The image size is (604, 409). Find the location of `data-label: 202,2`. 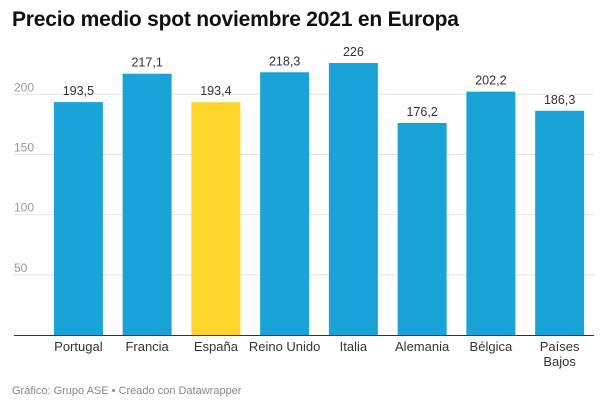

data-label: 202,2 is located at coordinates (490, 81).